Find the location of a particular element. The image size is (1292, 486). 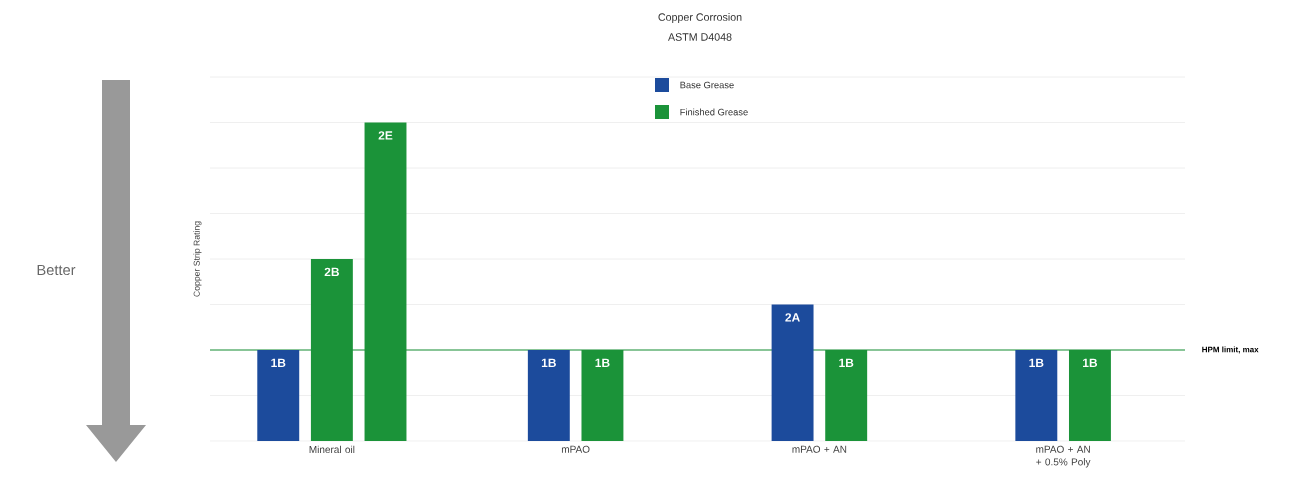

annotation: 2E is located at coordinates (385, 135).